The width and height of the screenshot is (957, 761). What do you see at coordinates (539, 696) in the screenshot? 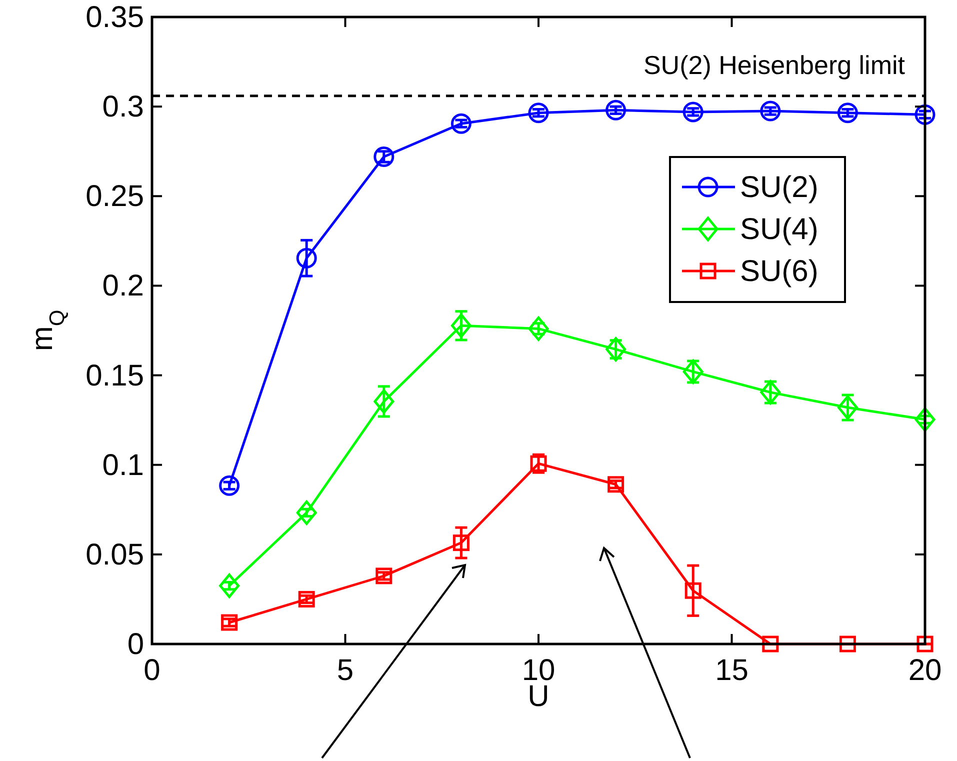
I see `x-axis-title: U` at bounding box center [539, 696].